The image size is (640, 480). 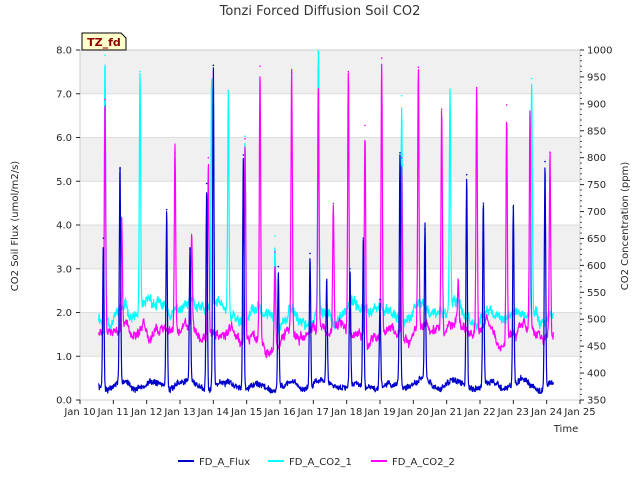 I want to click on x-tick-label: Jan 18, so click(x=346, y=412).